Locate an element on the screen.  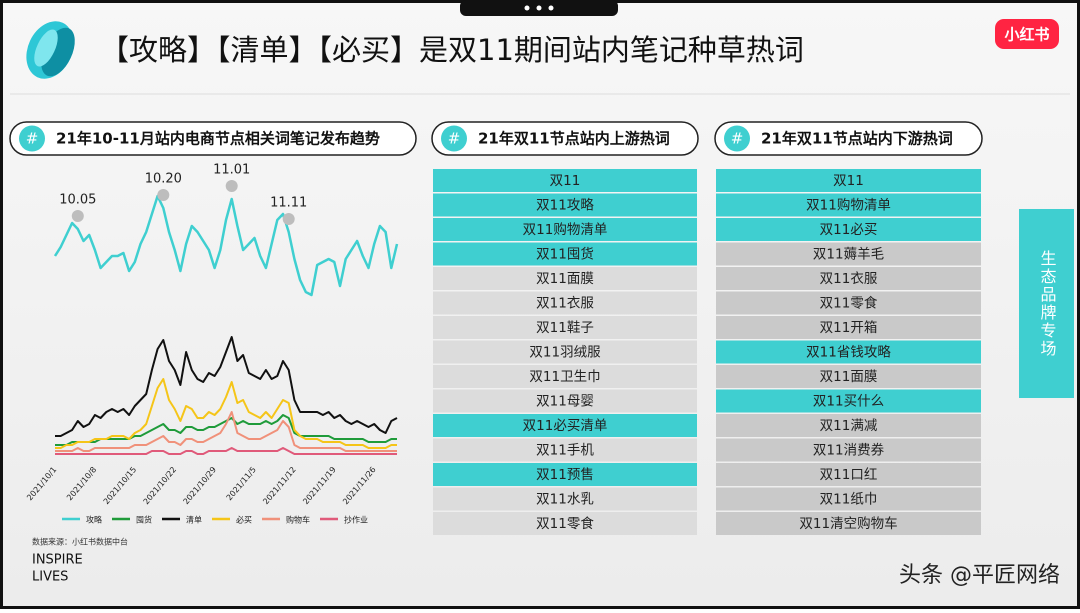
keyword: 双11必买 is located at coordinates (849, 230).